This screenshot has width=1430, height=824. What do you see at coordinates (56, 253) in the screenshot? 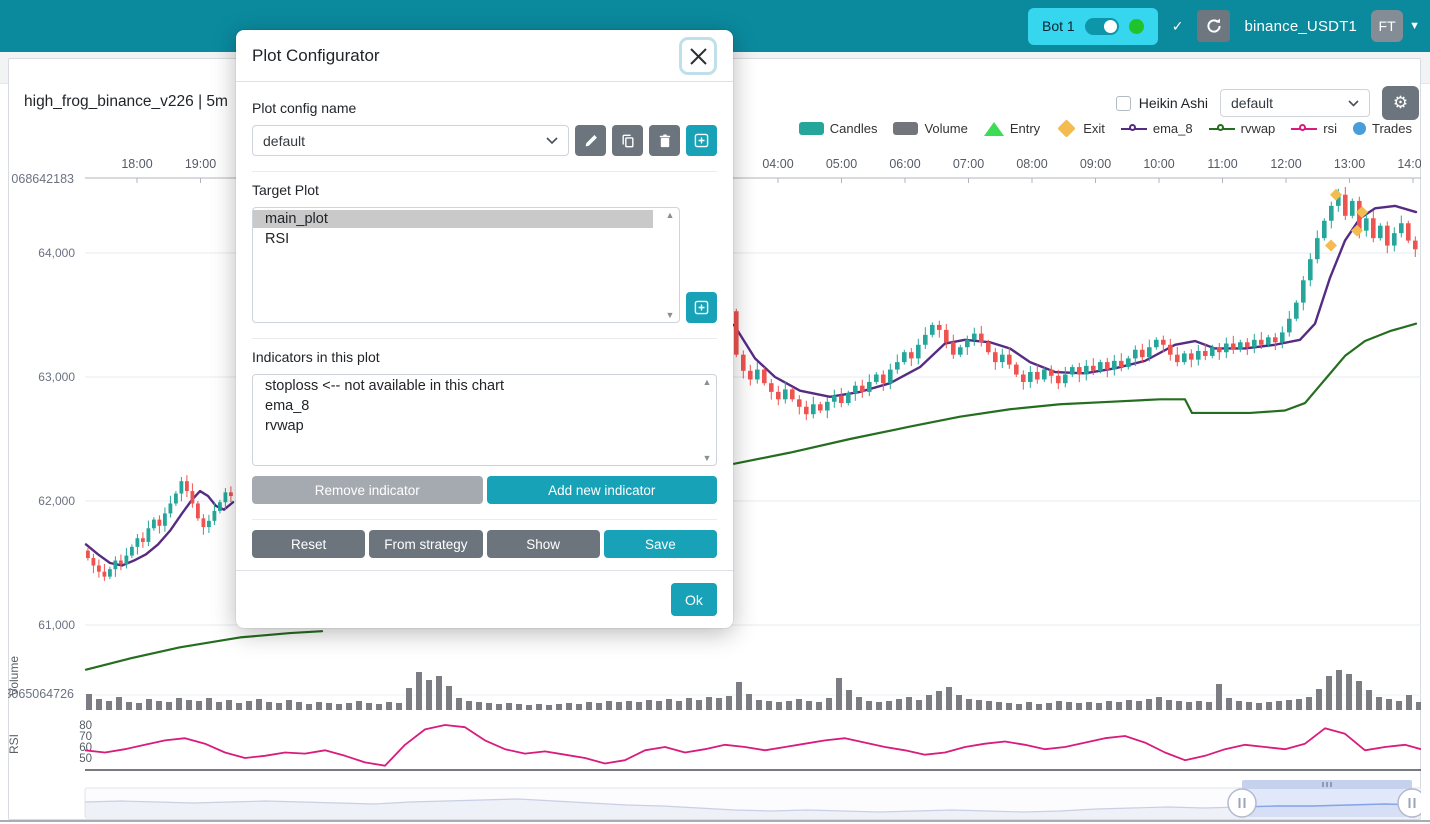
I see `svg-text: 64,000` at bounding box center [56, 253].